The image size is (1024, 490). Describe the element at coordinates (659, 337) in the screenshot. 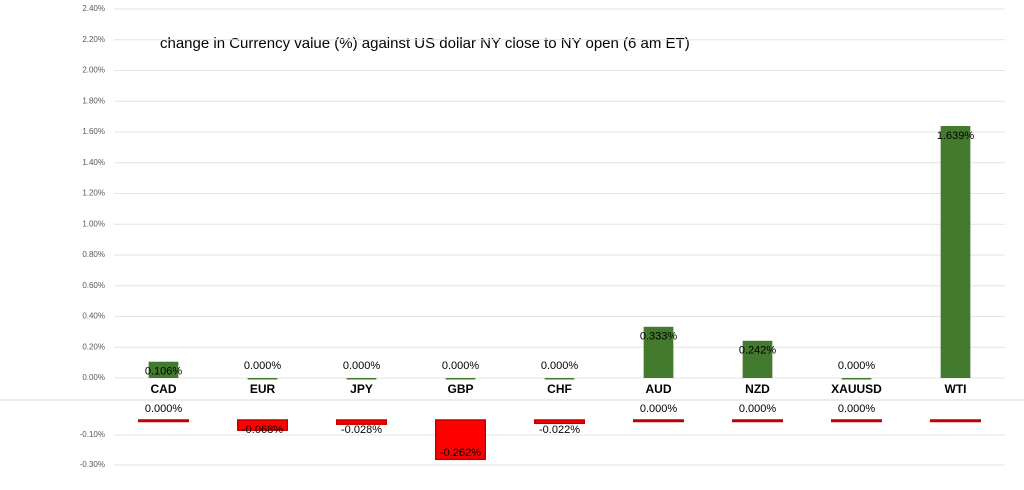

I see `data-label: 0.333%` at that location.